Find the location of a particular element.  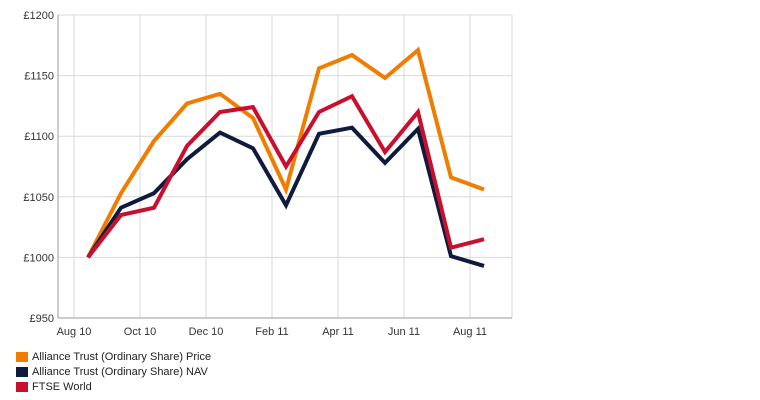

legend-label: FTSE World is located at coordinates (62, 387).